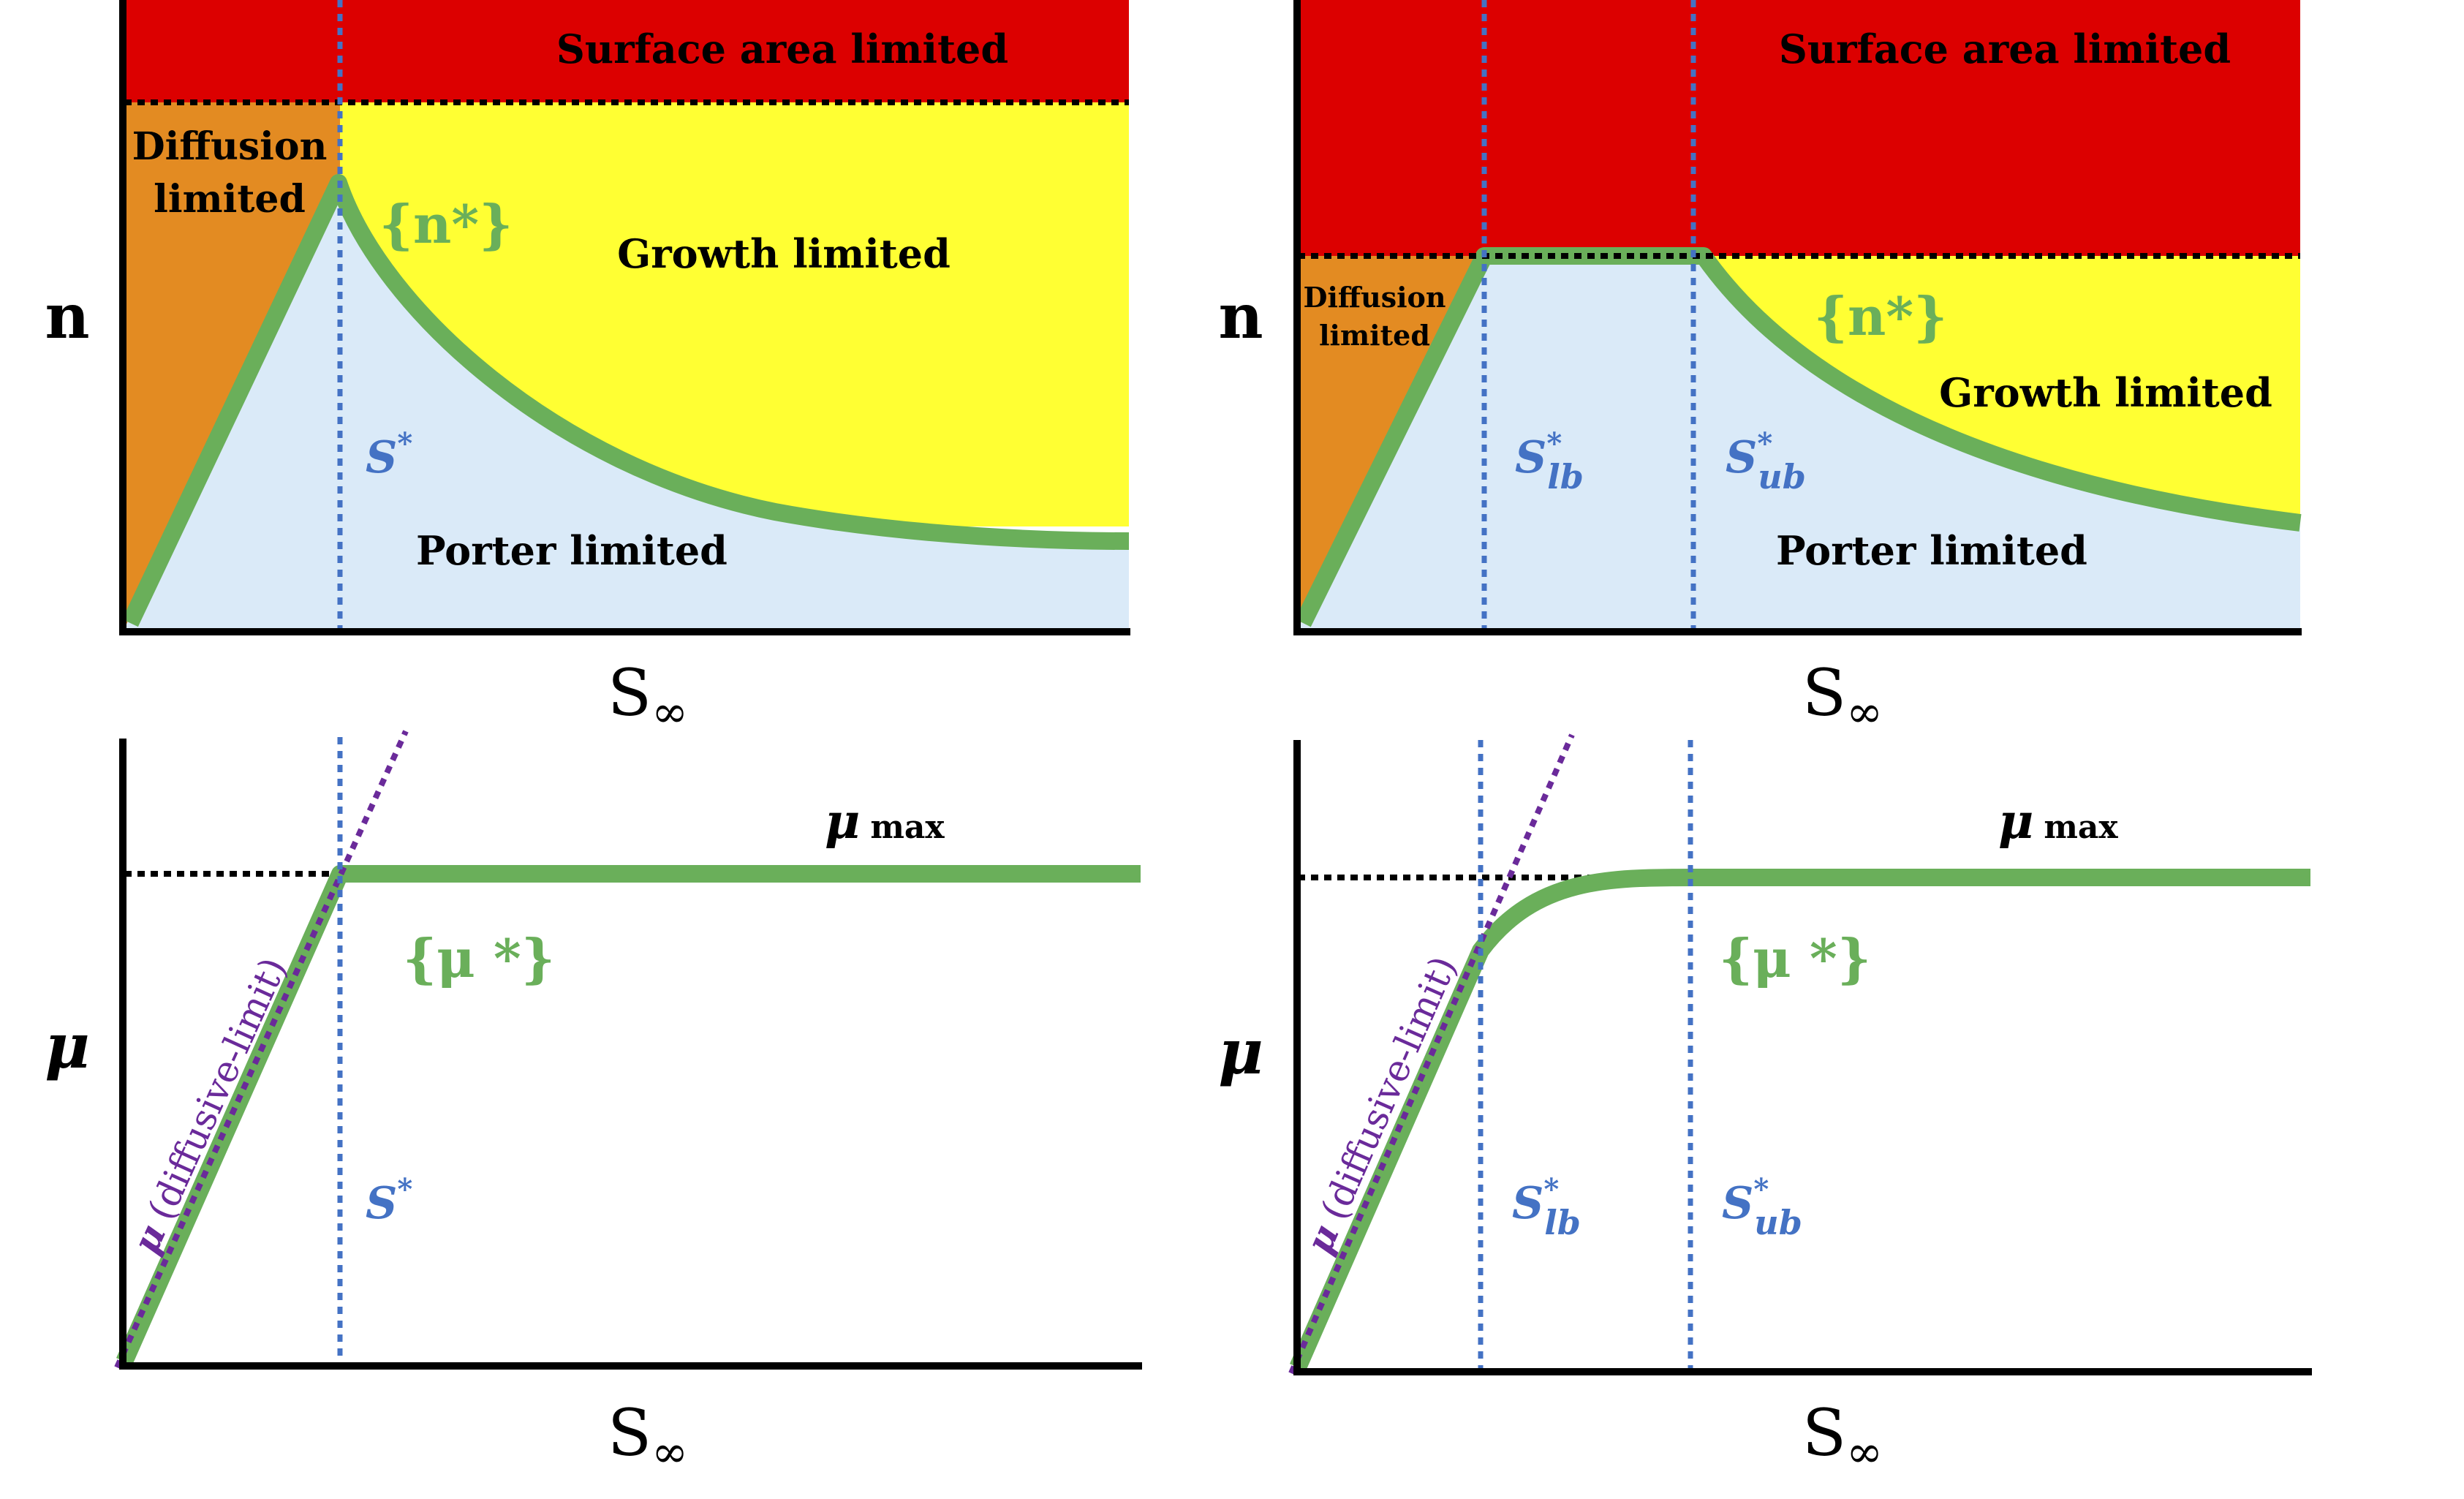 This screenshot has height=1499, width=2464. I want to click on region-diffusion-limited, so click(232, 365).